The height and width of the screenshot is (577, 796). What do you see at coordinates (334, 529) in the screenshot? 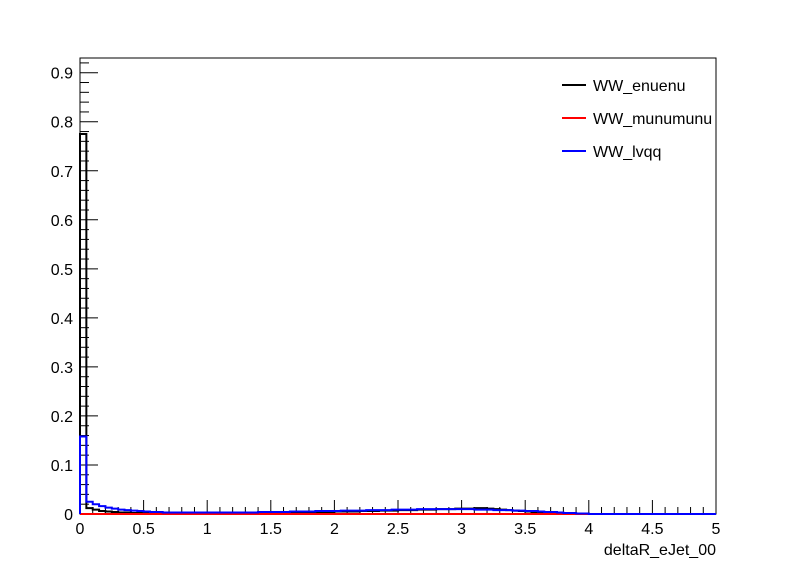
I see `x-tick-label: 2` at bounding box center [334, 529].